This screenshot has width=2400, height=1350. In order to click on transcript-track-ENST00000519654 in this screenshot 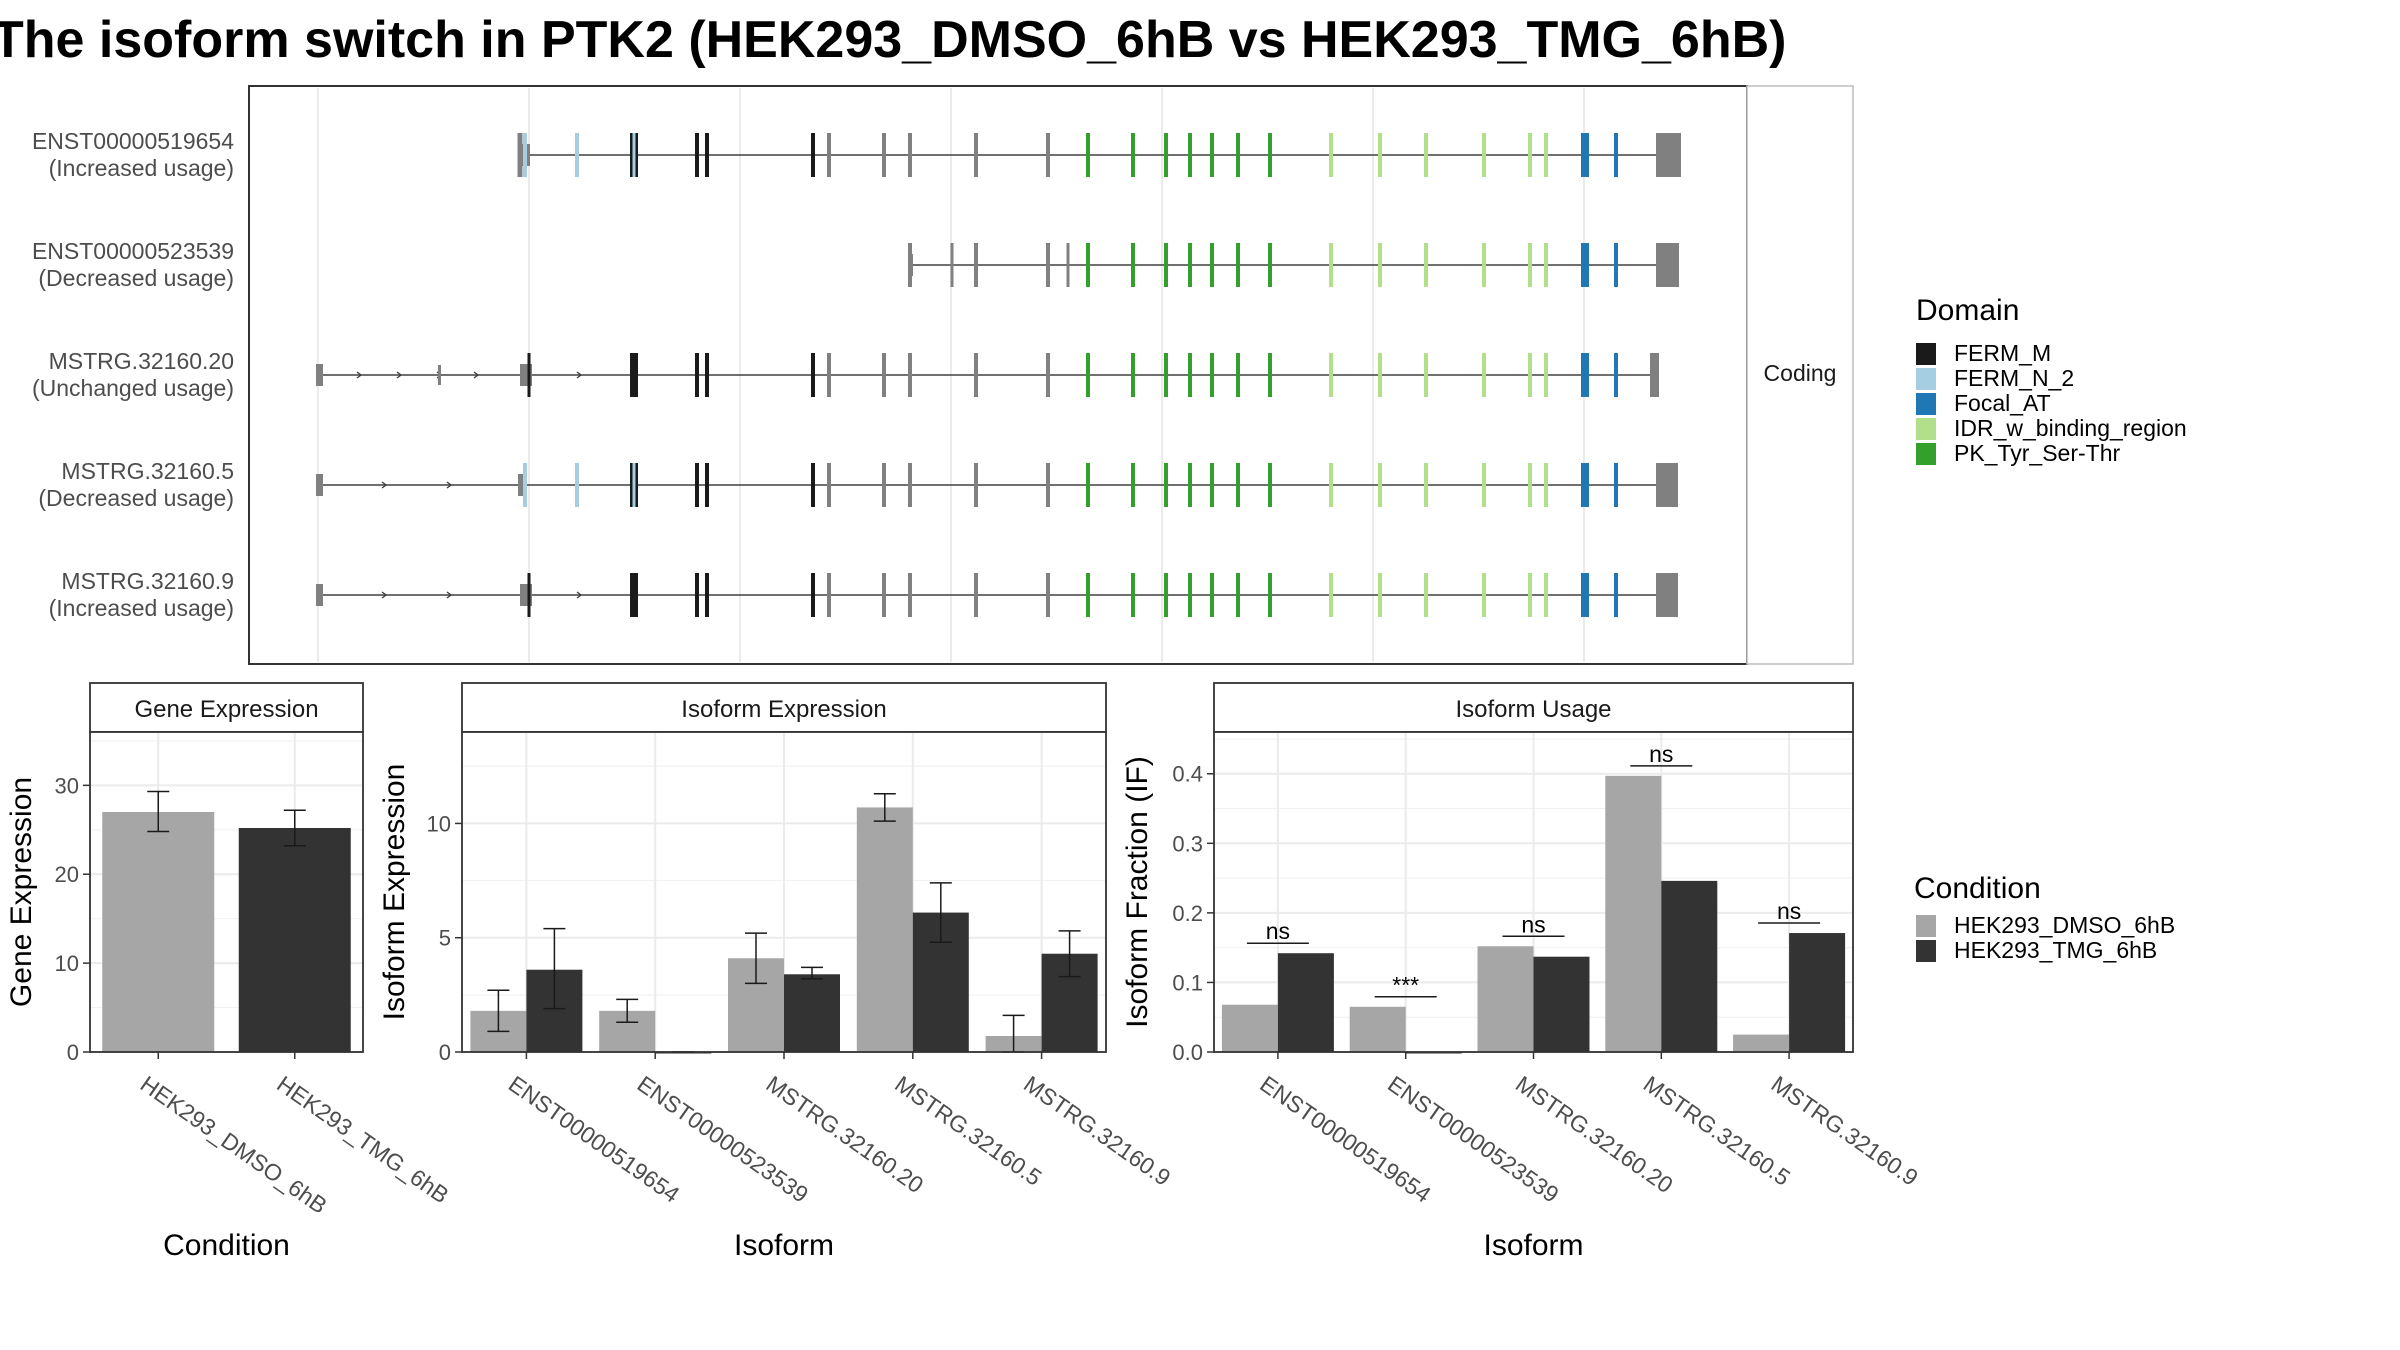, I will do `click(1099, 155)`.